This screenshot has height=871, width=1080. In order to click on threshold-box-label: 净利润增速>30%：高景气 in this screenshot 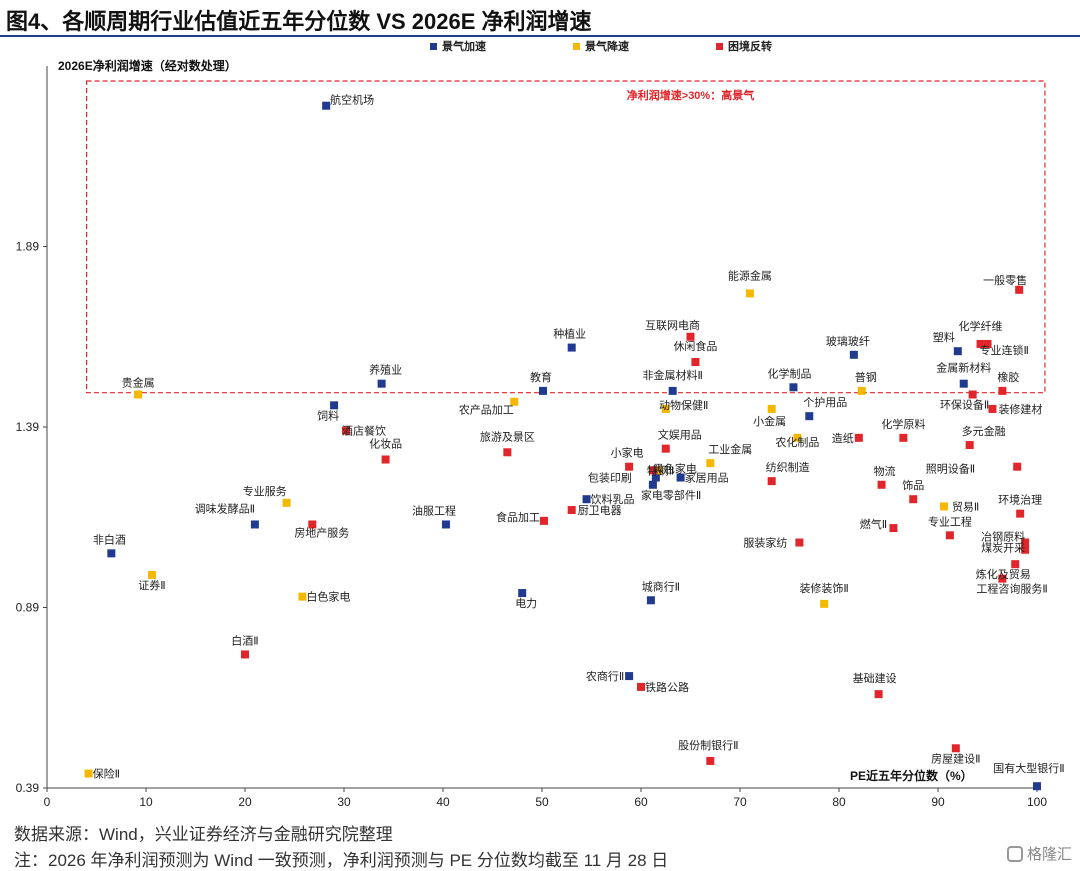, I will do `click(690, 95)`.